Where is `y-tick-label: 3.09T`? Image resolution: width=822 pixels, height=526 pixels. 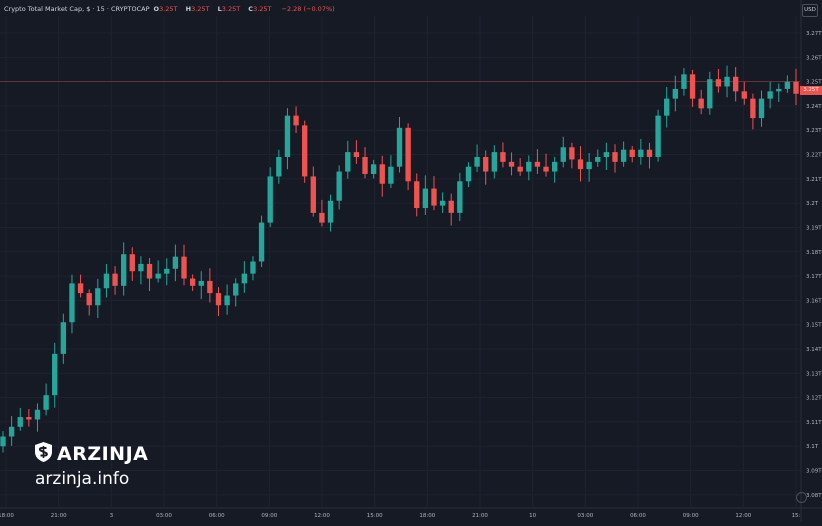
y-tick-label: 3.09T is located at coordinates (814, 472).